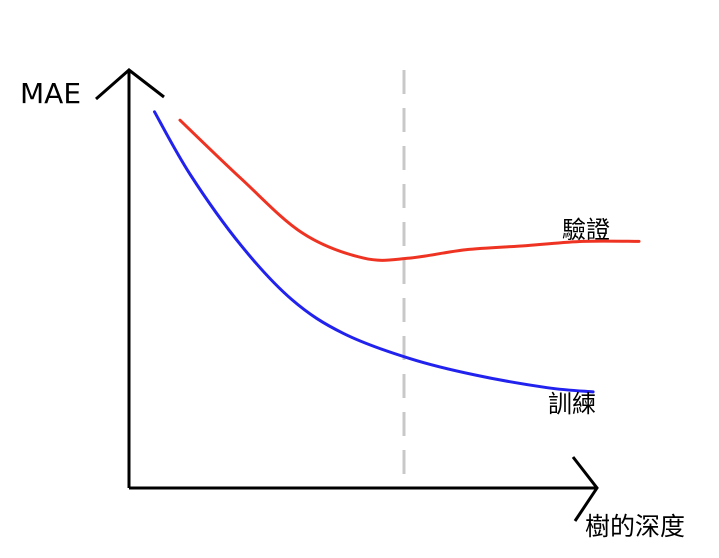  What do you see at coordinates (585, 489) in the screenshot?
I see `x-axis-arrowhead` at bounding box center [585, 489].